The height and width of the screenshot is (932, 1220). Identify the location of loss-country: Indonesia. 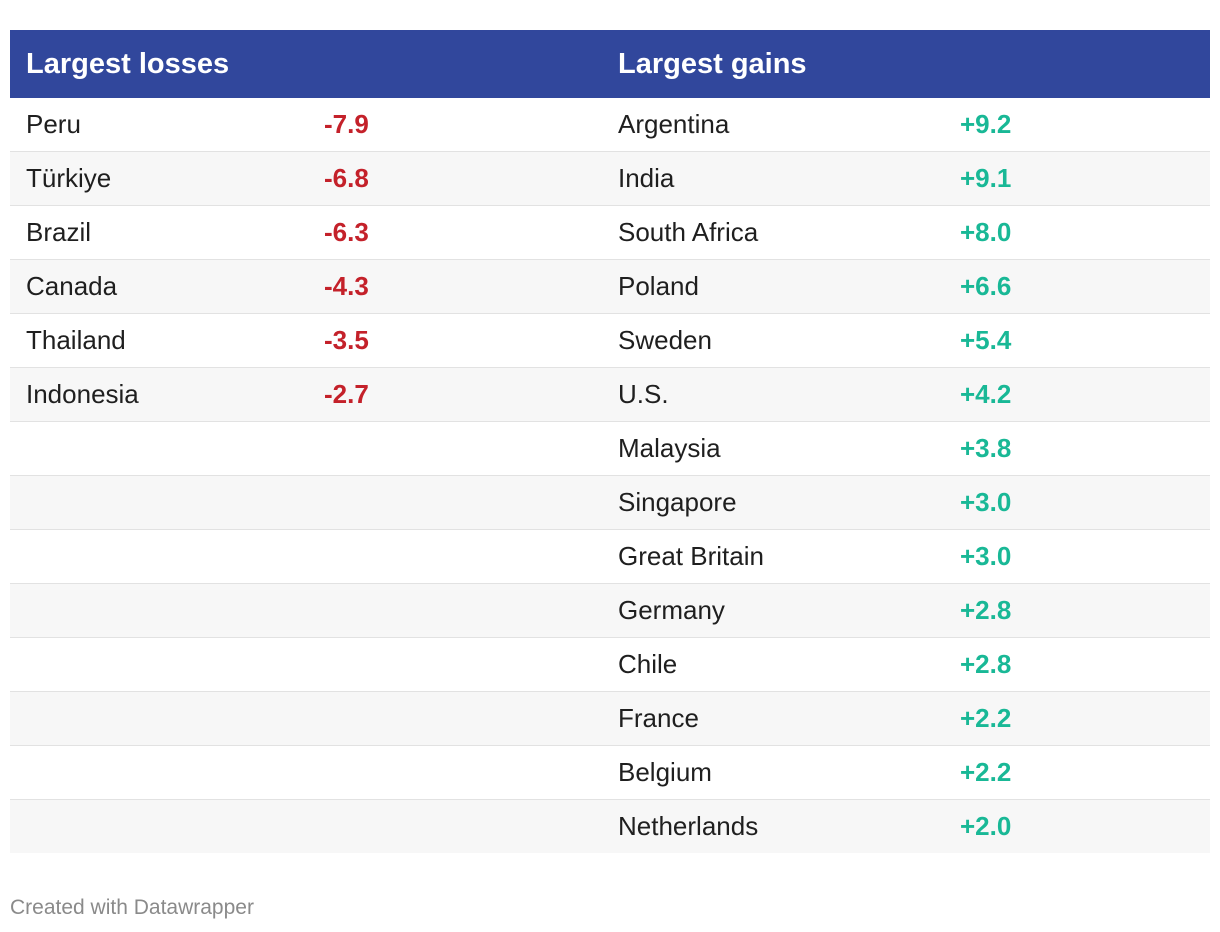
(82, 394).